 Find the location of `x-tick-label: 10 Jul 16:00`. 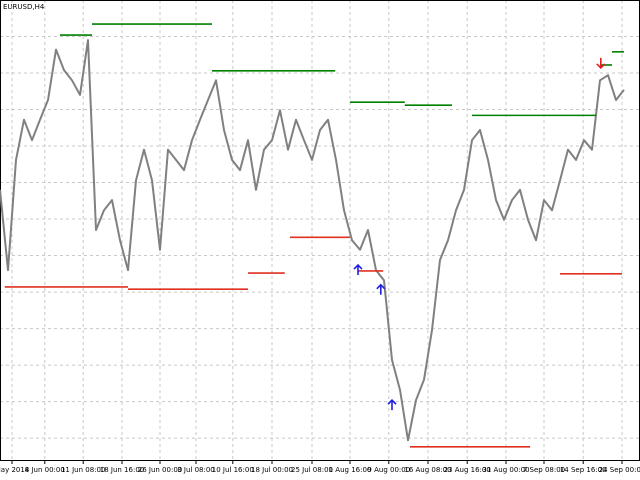

x-tick-label: 10 Jul 16:00 is located at coordinates (233, 470).